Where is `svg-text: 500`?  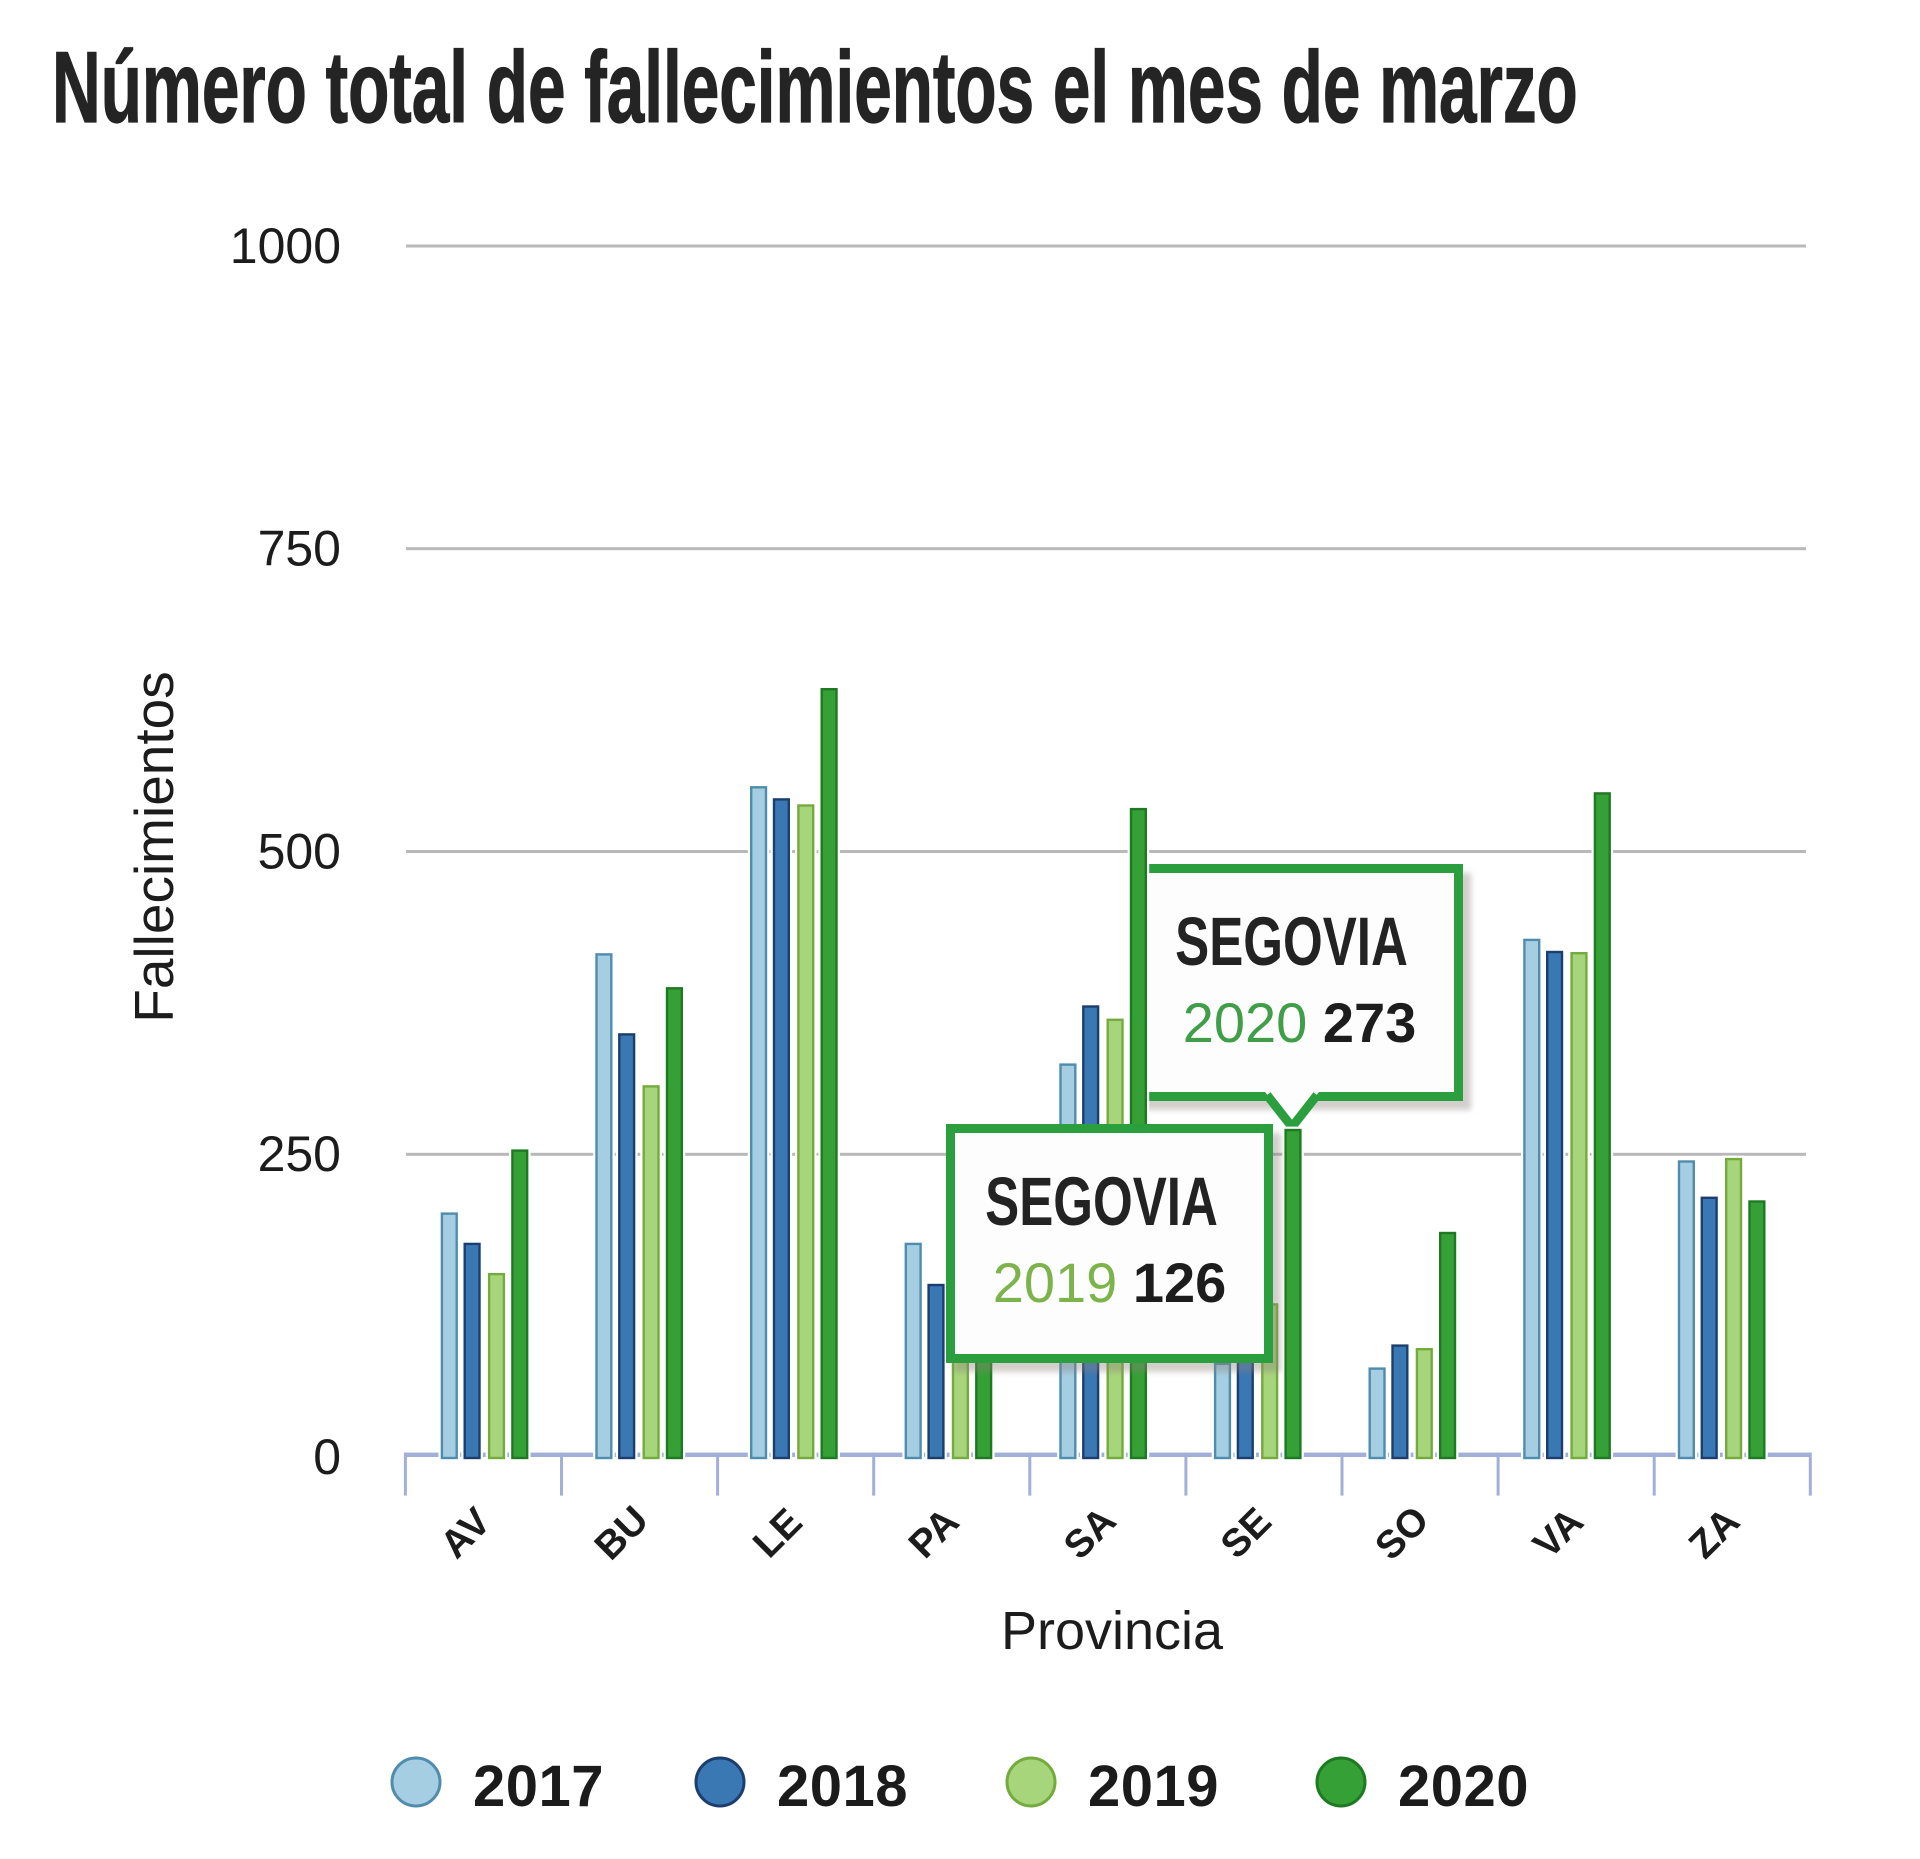 svg-text: 500 is located at coordinates (299, 852).